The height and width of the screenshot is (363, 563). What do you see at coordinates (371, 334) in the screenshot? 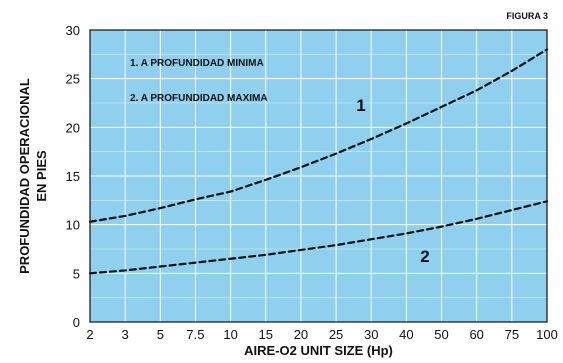
I see `x-tick-label: 30` at bounding box center [371, 334].